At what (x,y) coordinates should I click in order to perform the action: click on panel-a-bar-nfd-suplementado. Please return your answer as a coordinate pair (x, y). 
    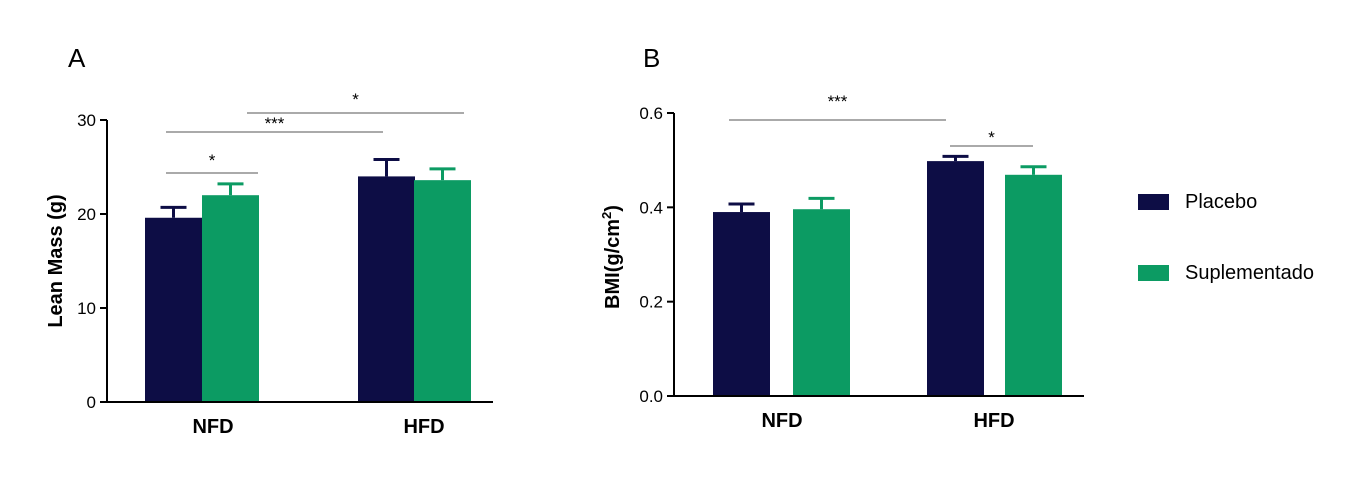
    Looking at the image, I should click on (230, 298).